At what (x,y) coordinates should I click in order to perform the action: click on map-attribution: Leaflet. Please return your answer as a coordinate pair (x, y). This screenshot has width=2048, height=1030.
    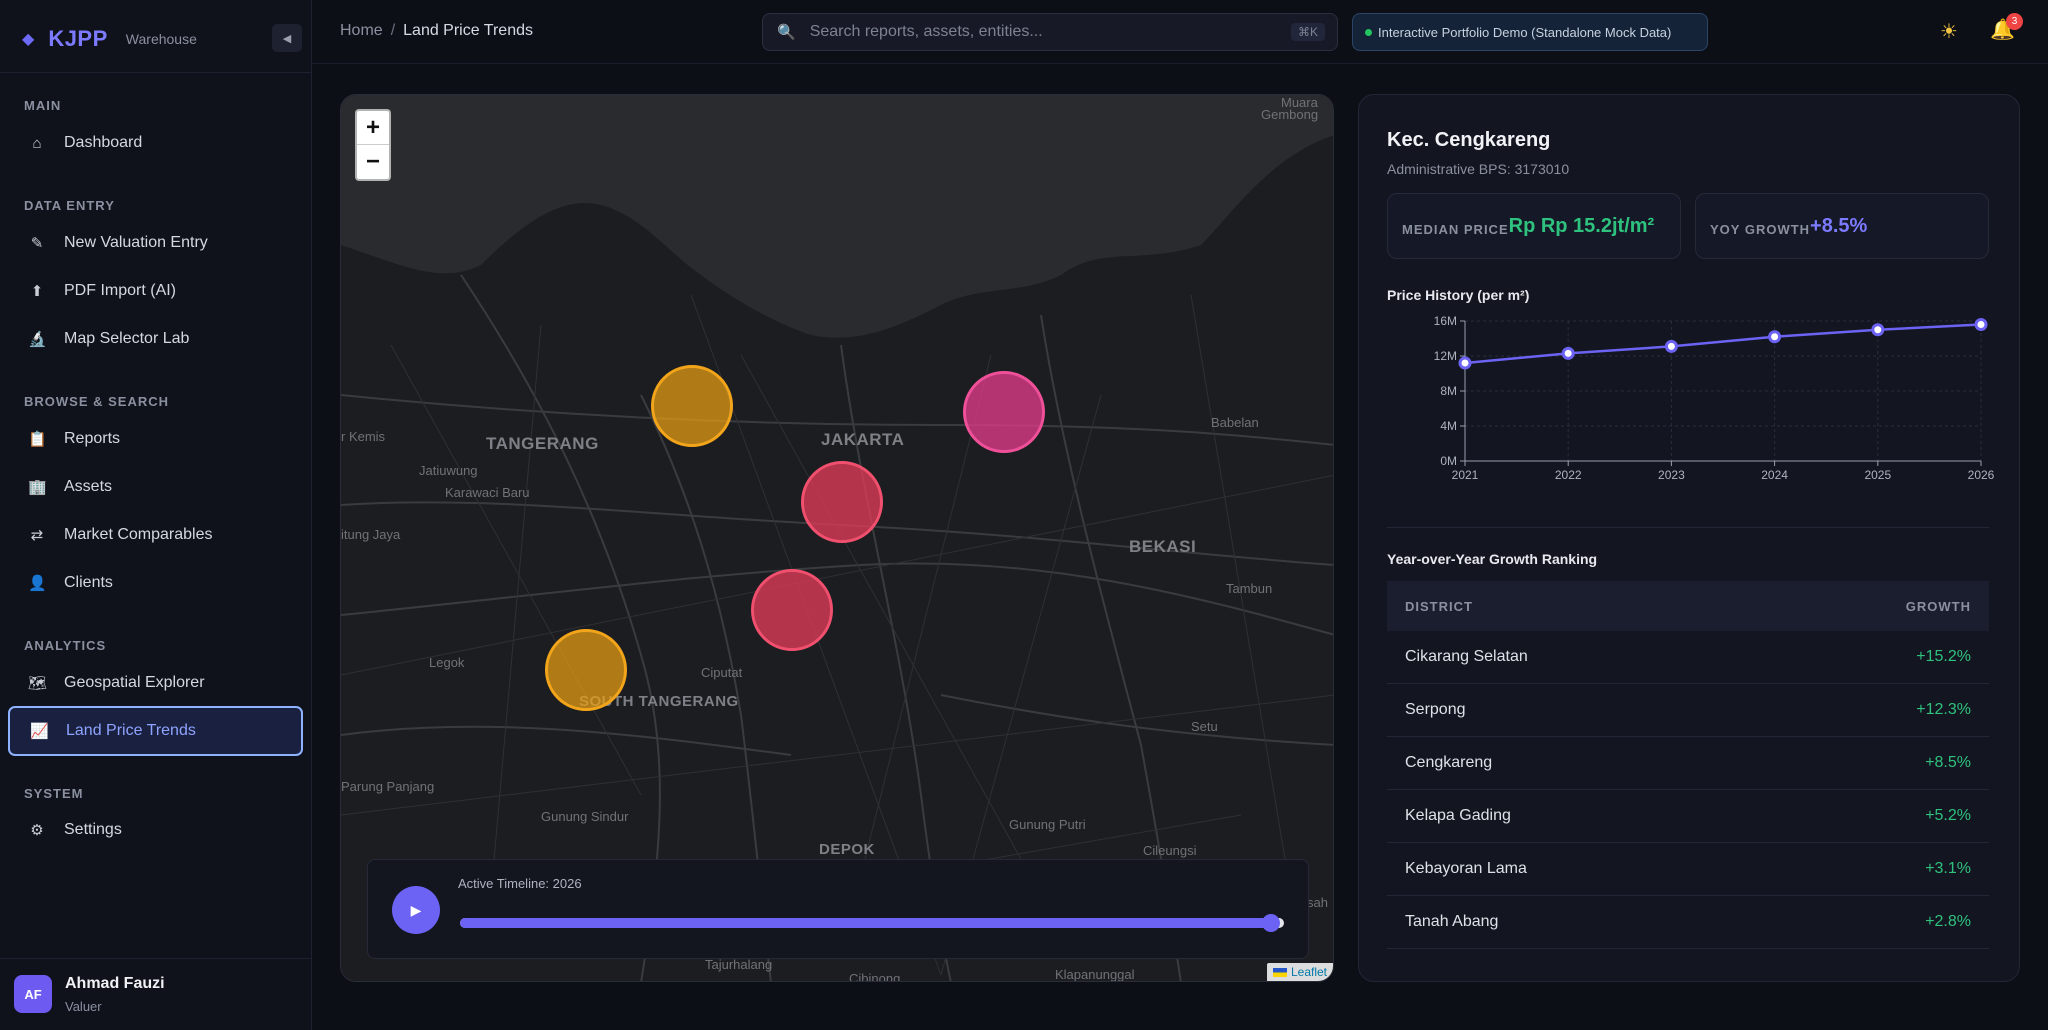
    Looking at the image, I should click on (1299, 972).